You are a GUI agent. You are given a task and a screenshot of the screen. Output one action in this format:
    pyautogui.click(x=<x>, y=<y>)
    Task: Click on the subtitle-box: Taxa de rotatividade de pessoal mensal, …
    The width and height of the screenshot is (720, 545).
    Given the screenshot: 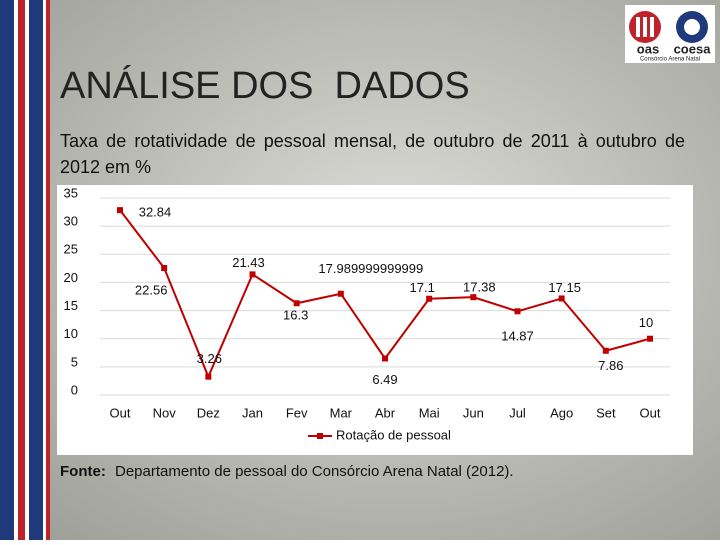 What is the action you would take?
    pyautogui.click(x=372, y=154)
    